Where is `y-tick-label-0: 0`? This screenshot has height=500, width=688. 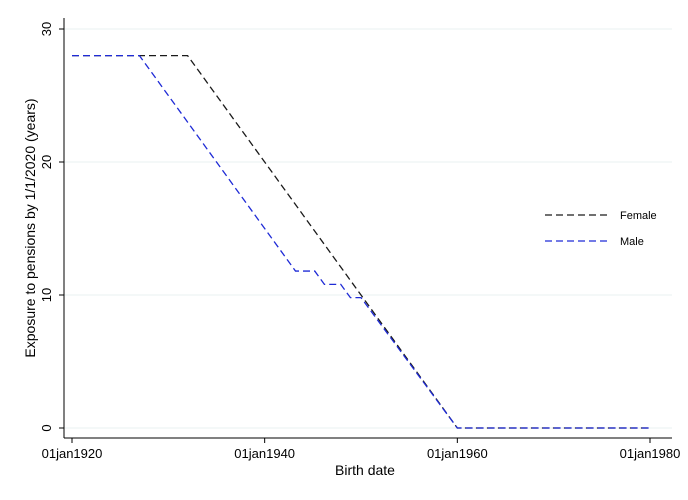 y-tick-label-0: 0 is located at coordinates (46, 427).